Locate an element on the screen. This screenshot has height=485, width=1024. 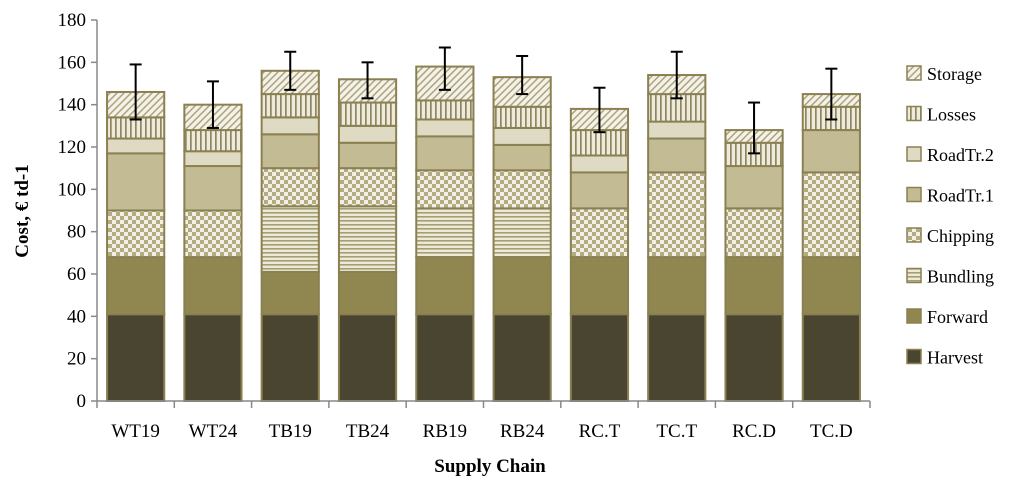
bar-segment-tc-d-harvest is located at coordinates (831, 357).